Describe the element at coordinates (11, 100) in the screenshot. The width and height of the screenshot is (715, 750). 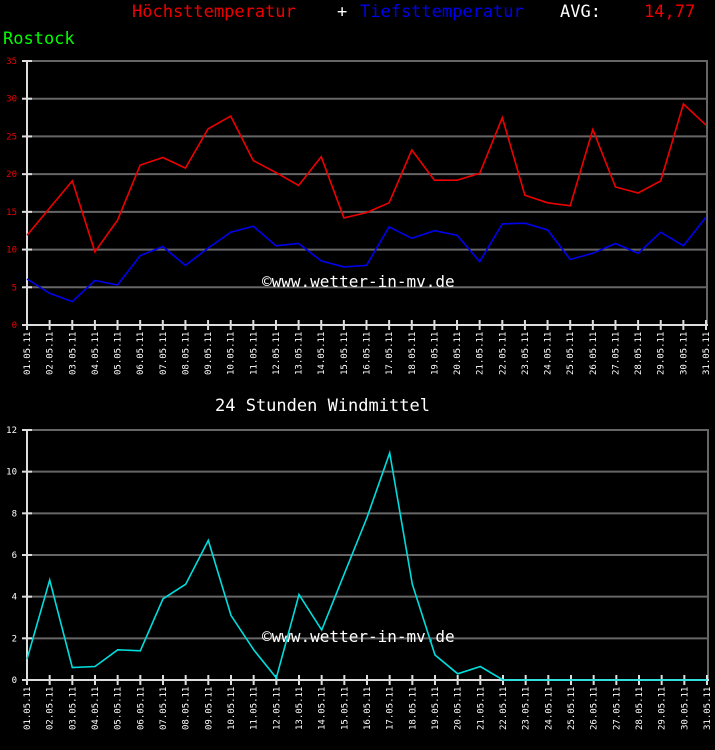
I see `y-tick-label: 30` at that location.